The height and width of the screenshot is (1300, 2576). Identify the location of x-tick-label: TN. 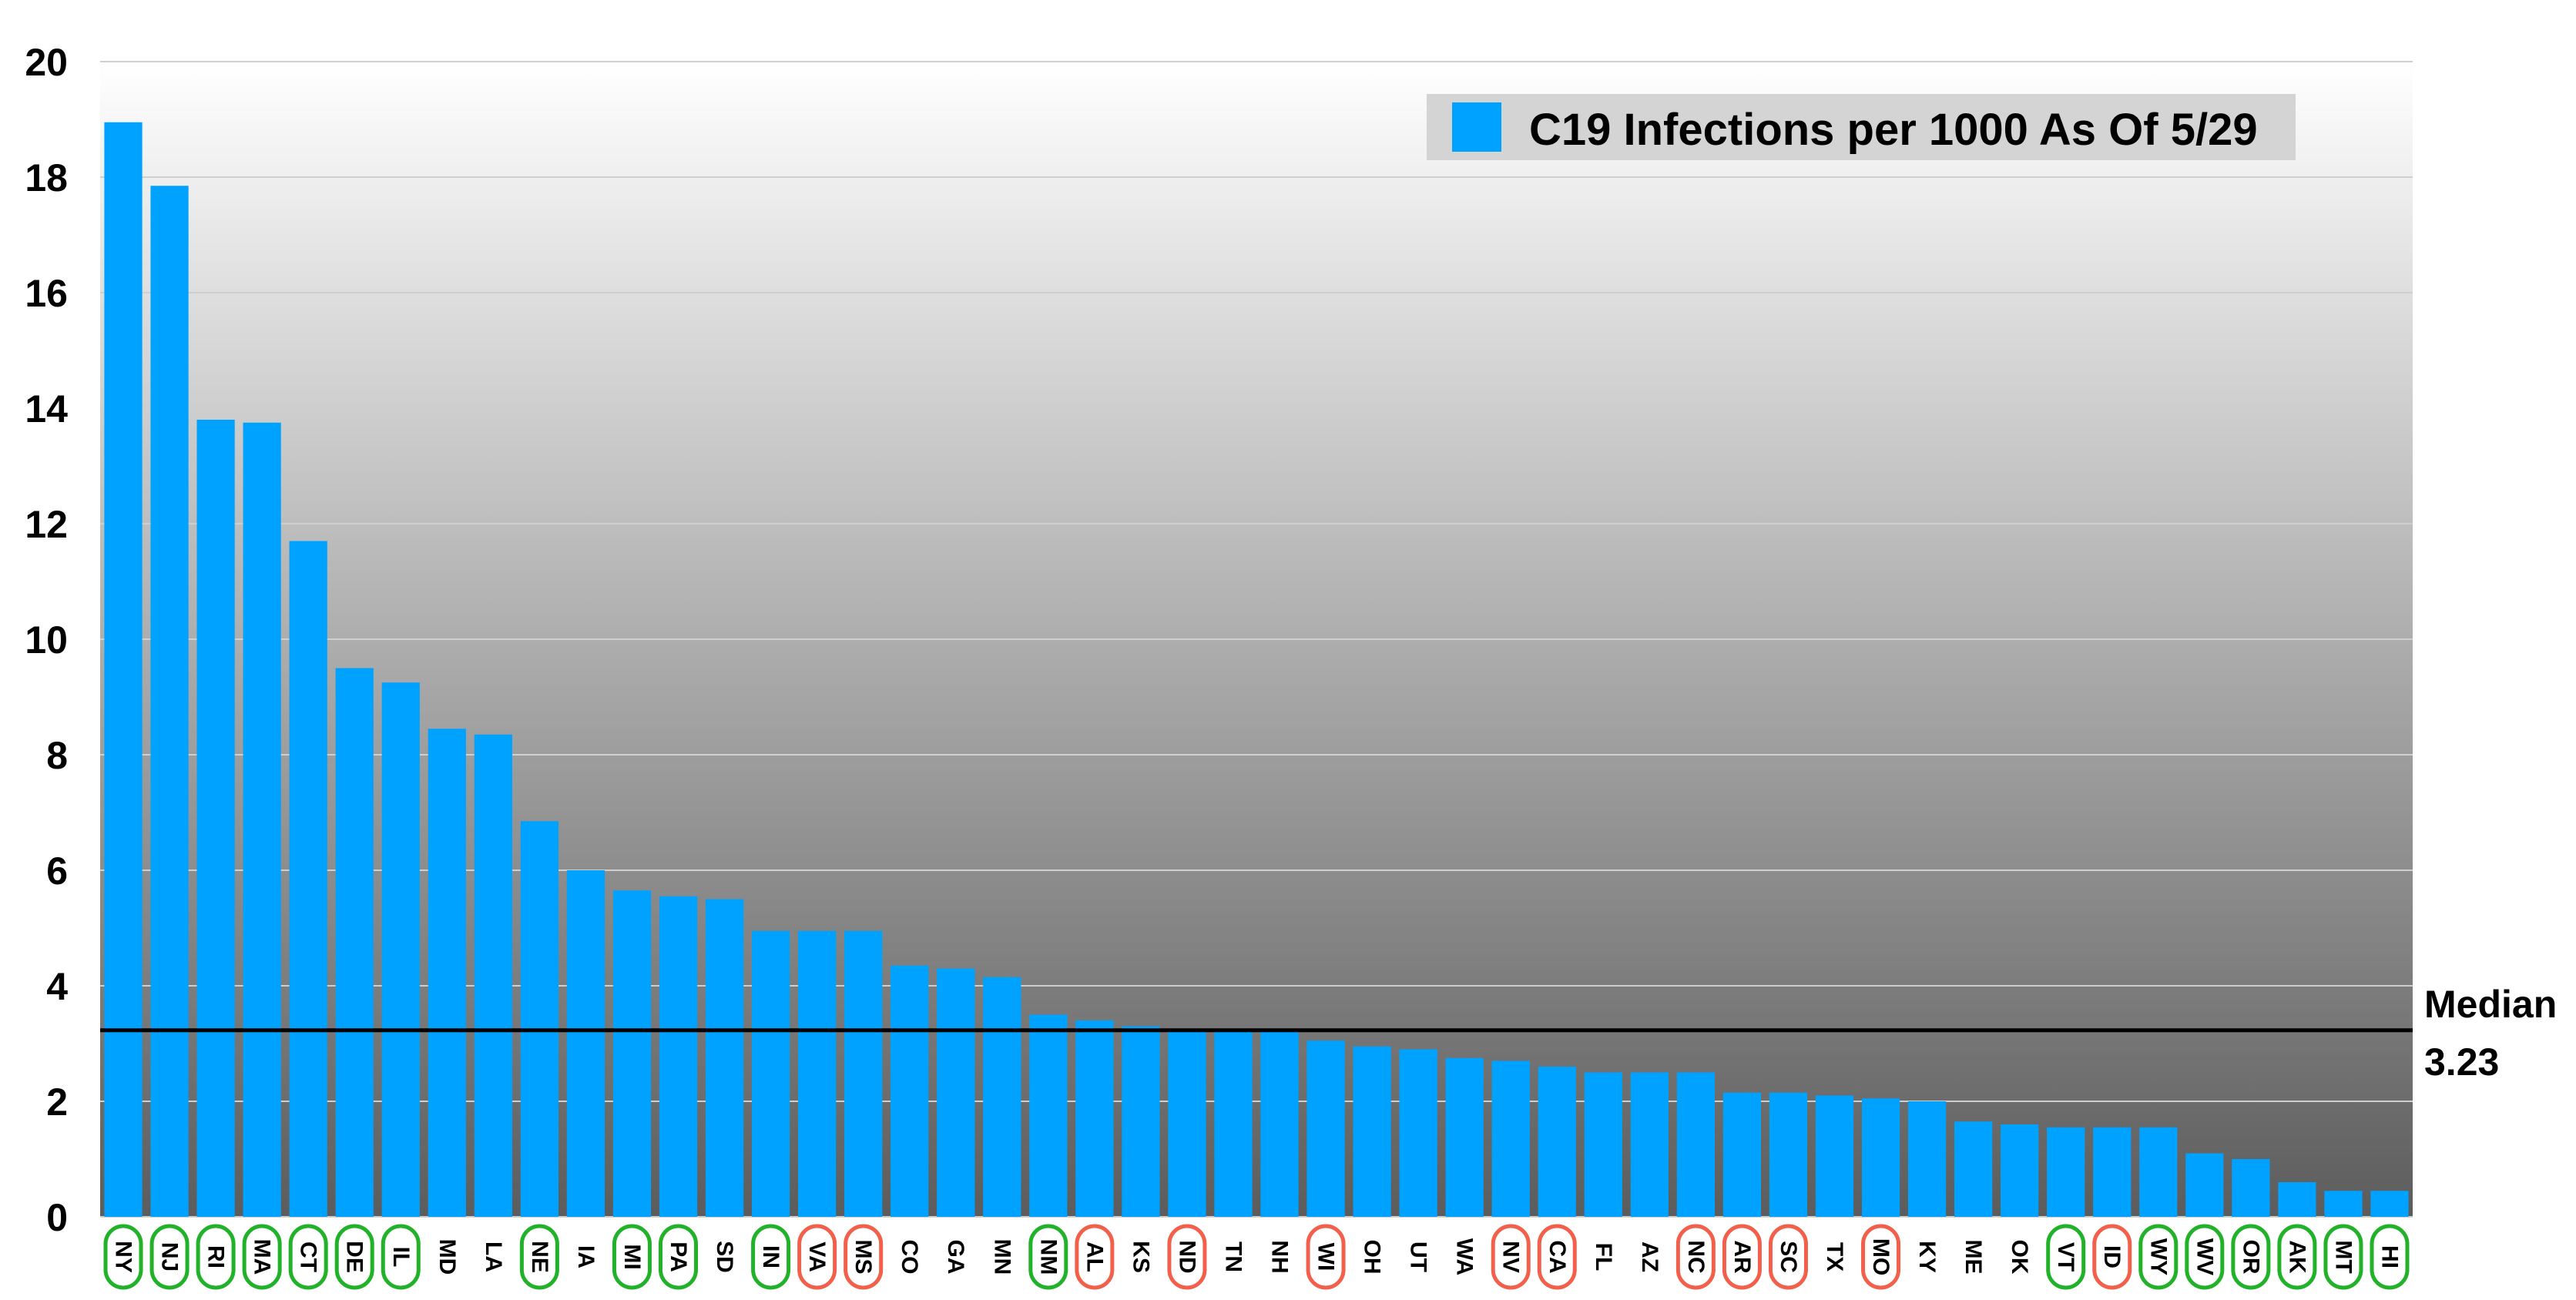
(1233, 1256).